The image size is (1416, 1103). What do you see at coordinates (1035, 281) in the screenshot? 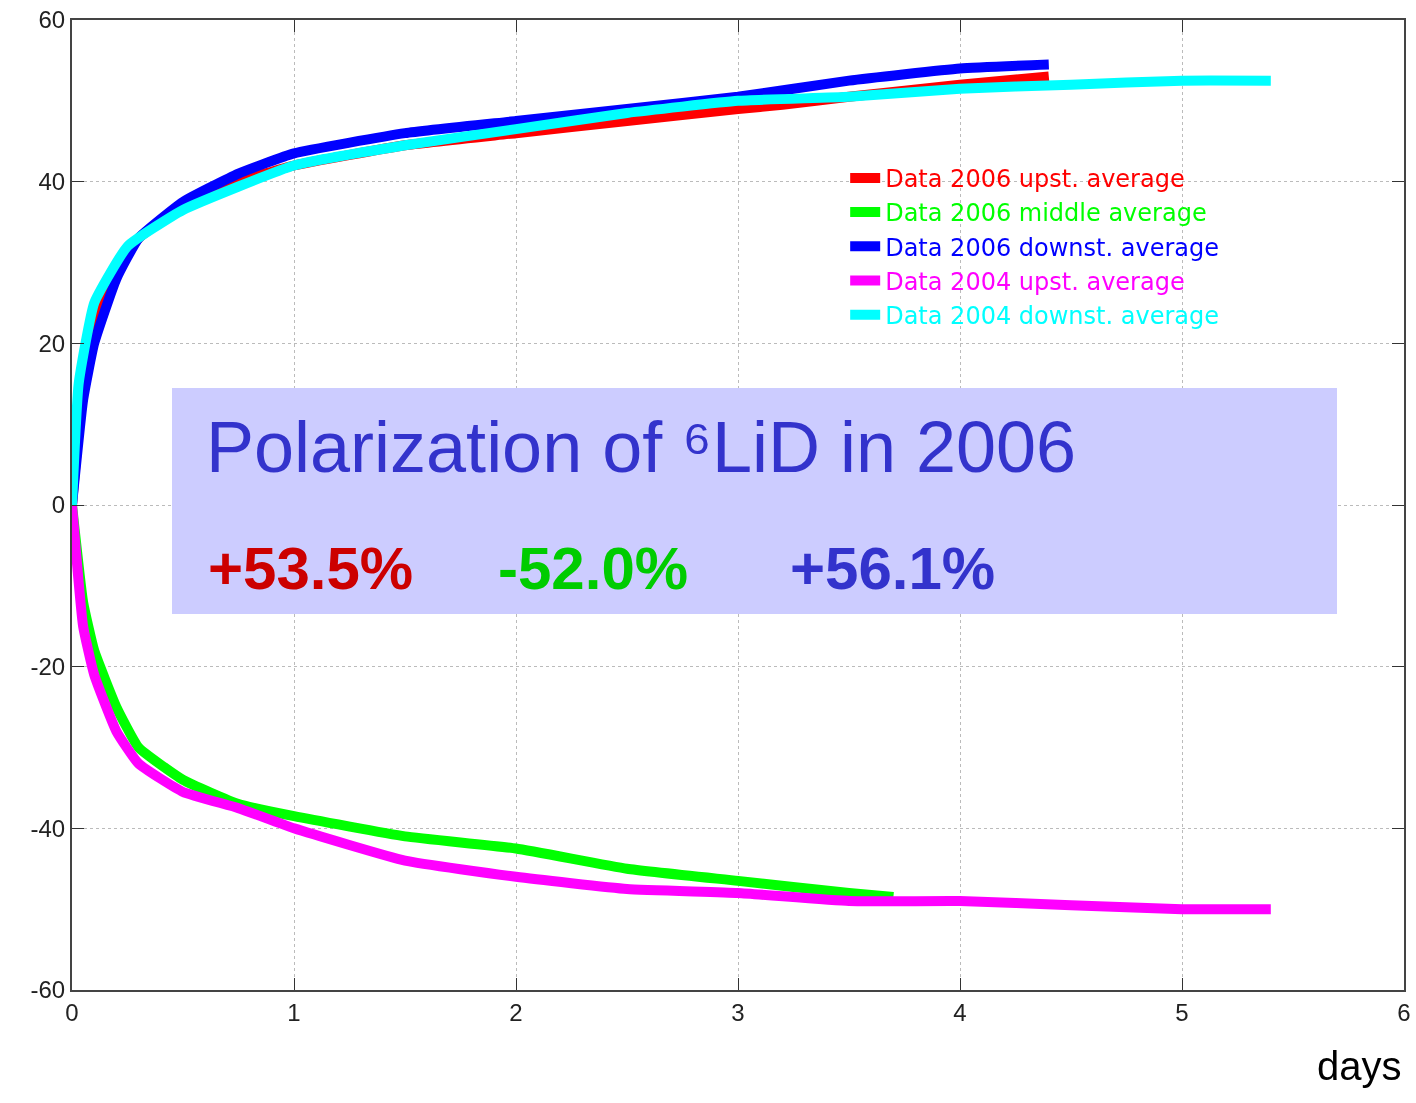
I see `legend-label: Data 2004 upst. average` at bounding box center [1035, 281].